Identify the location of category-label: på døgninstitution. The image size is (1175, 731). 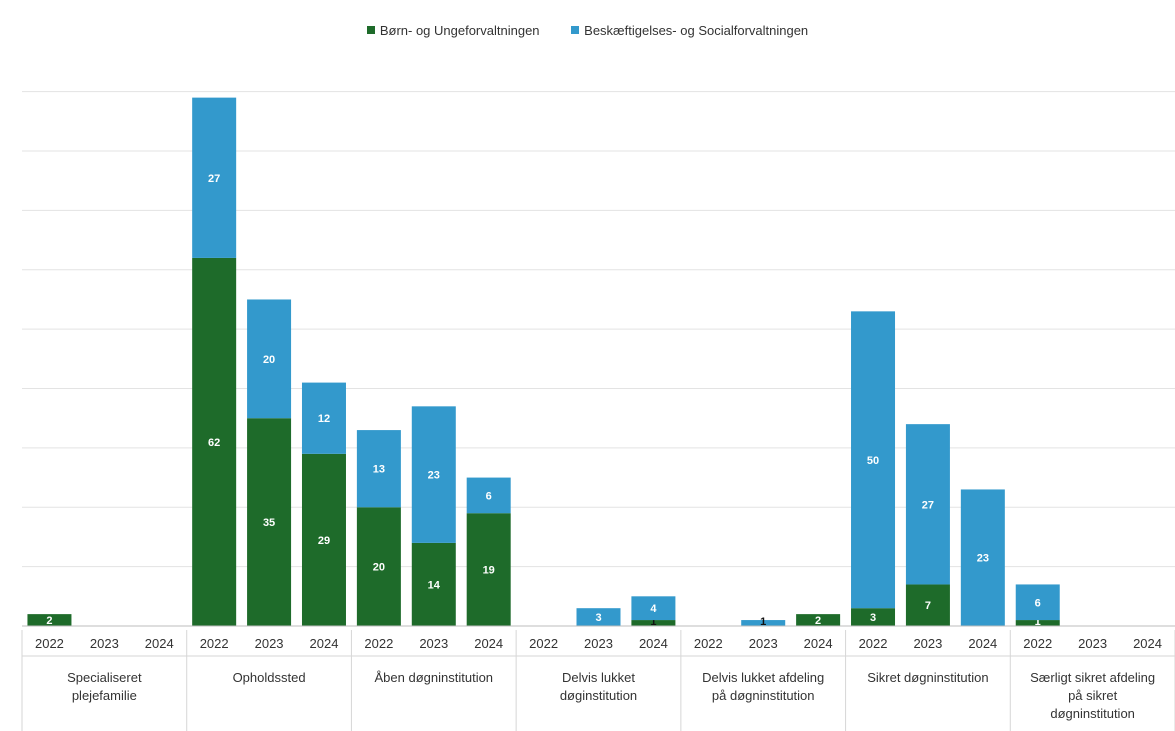
(763, 695).